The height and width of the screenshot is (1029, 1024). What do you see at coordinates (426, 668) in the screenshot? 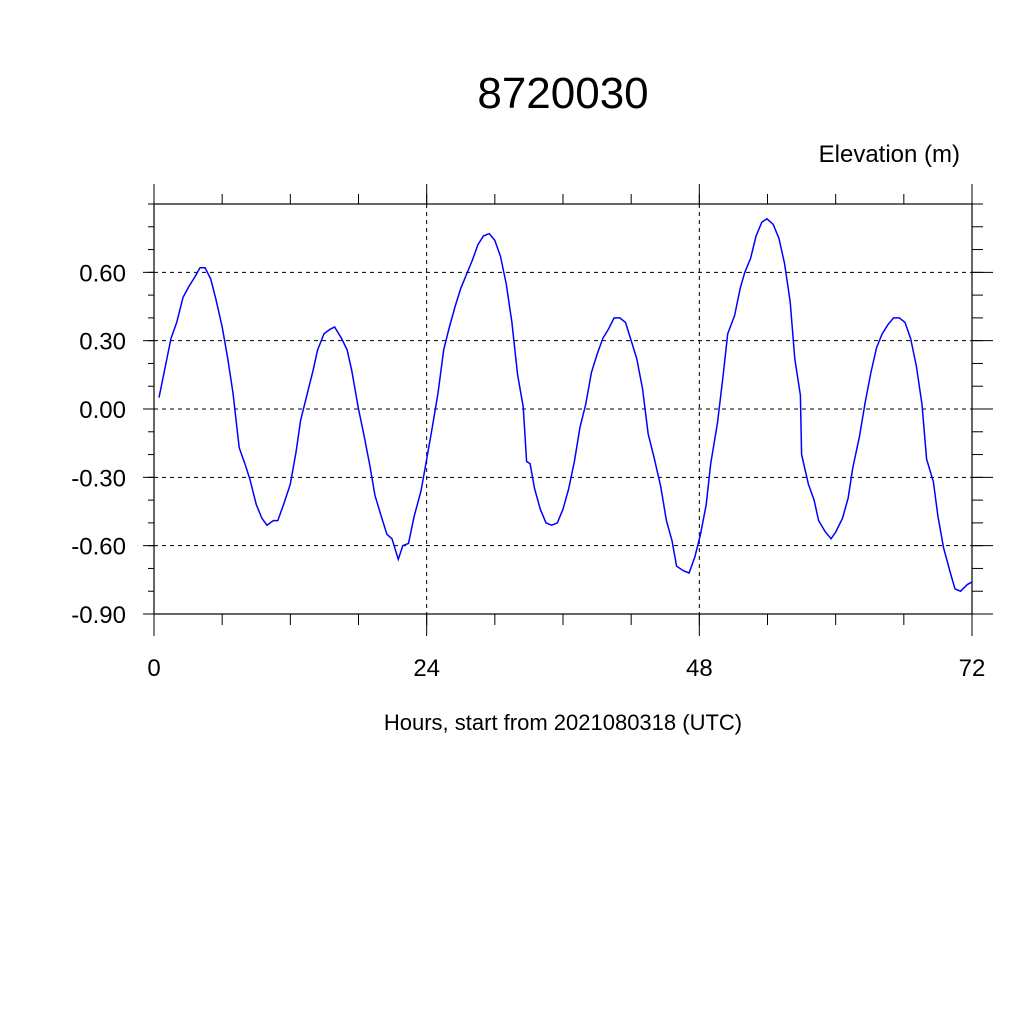
I see `x-tick-label: 24` at bounding box center [426, 668].